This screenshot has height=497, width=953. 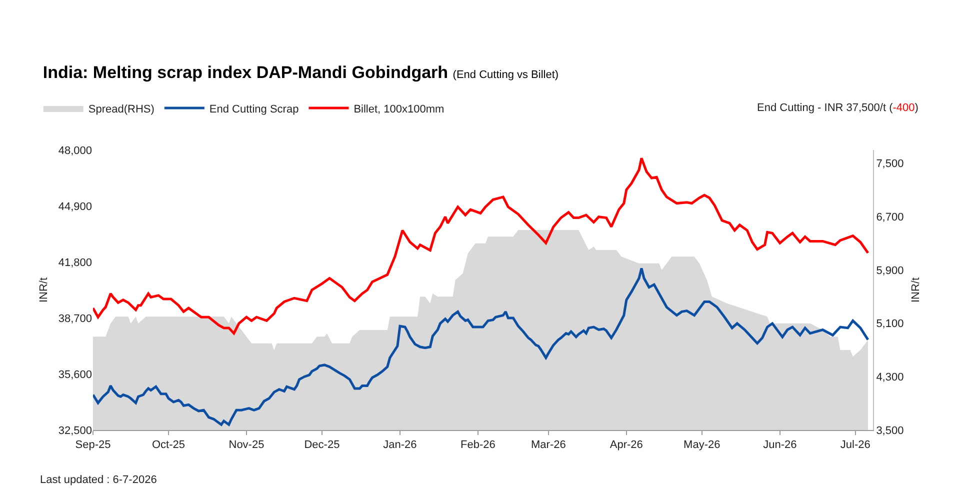 What do you see at coordinates (168, 445) in the screenshot?
I see `x-tick-label: Oct-25` at bounding box center [168, 445].